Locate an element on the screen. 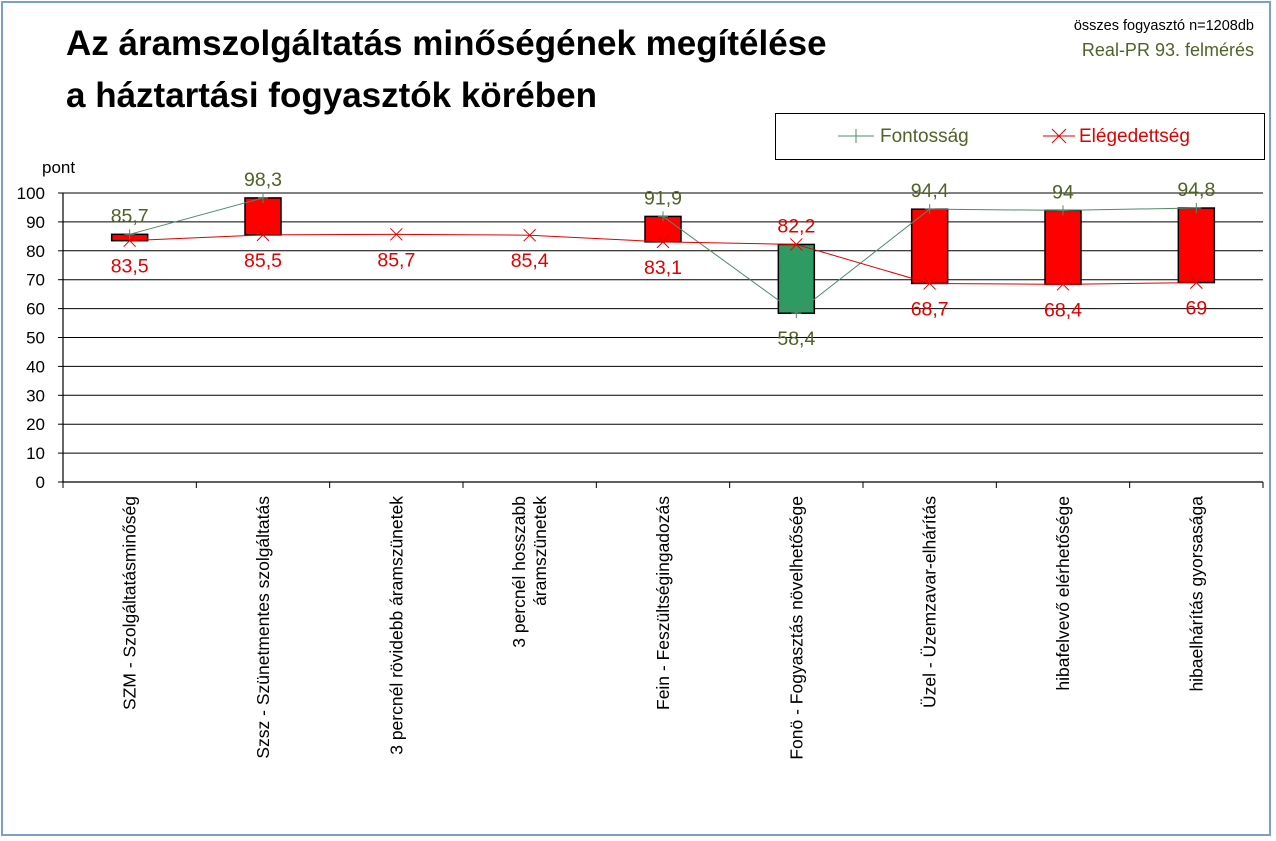 This screenshot has height=841, width=1276. legend: Fontosság Elégedettség is located at coordinates (1020, 136).